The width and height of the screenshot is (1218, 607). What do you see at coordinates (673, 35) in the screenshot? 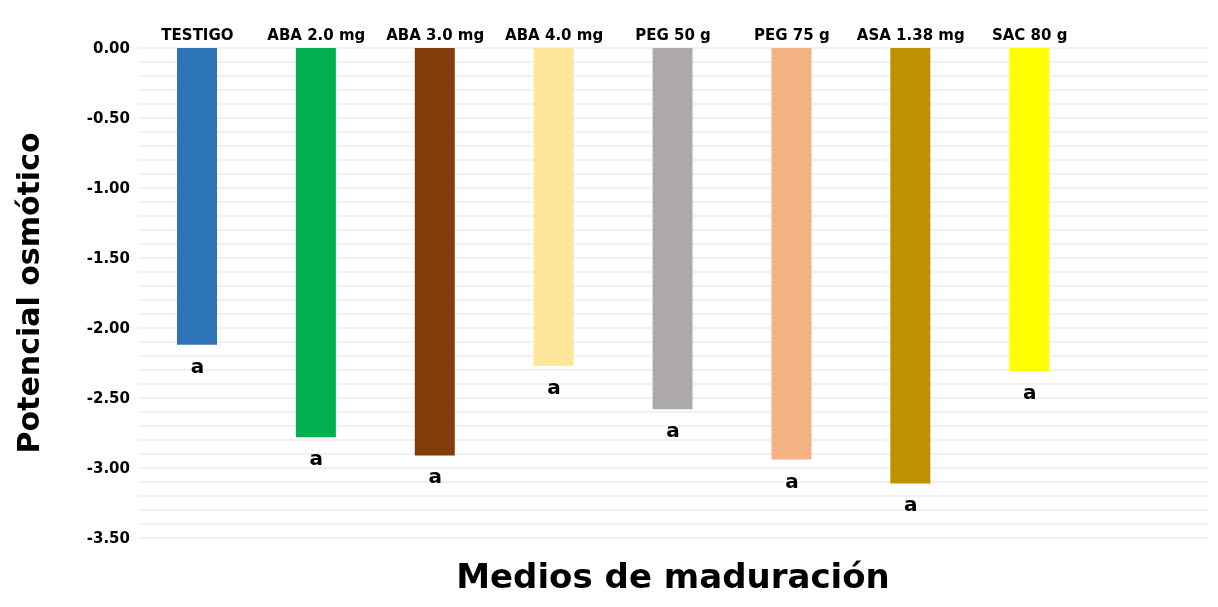
I see `x-tick-label: PEG 50 g` at bounding box center [673, 35].